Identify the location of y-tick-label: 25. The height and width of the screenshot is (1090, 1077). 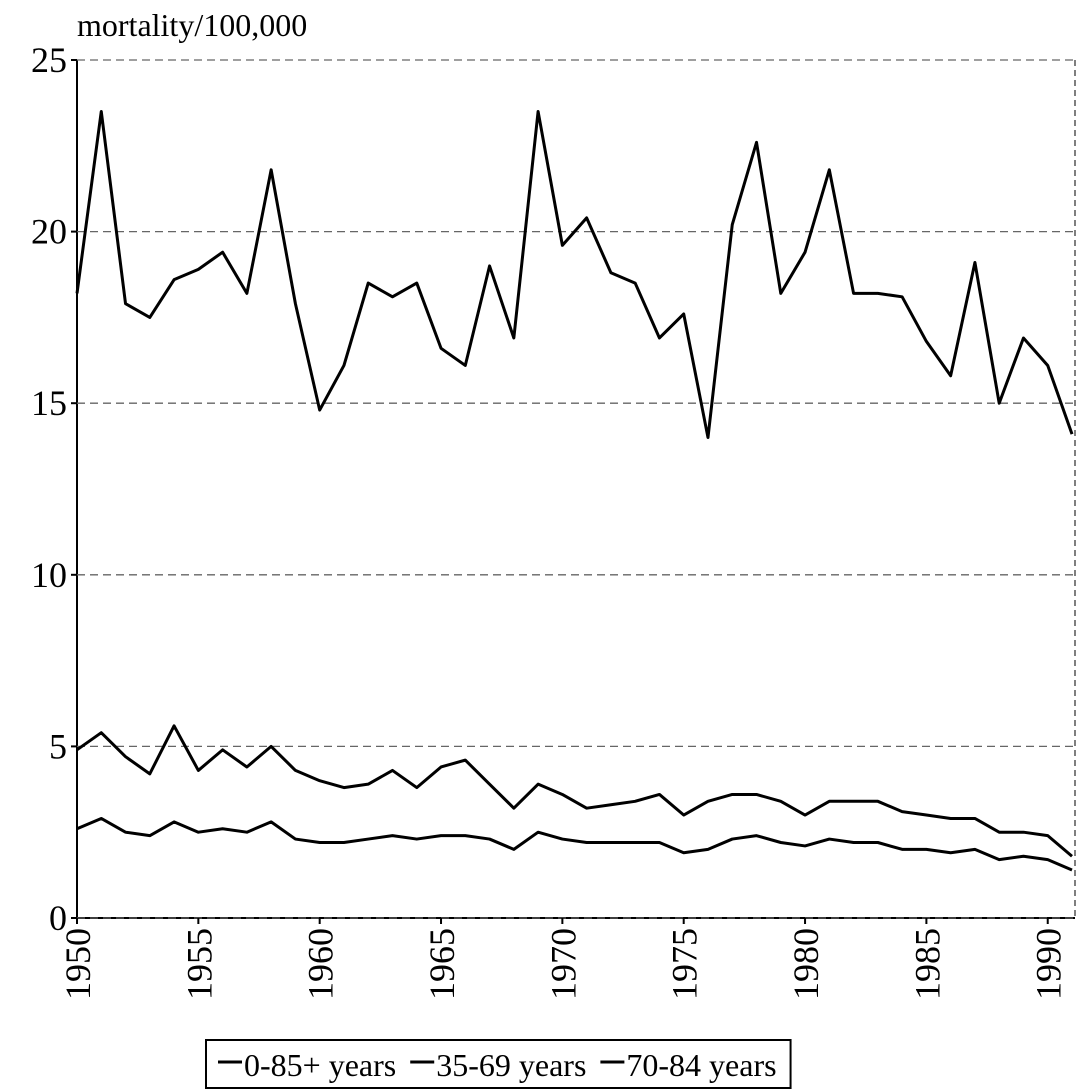
(49, 60).